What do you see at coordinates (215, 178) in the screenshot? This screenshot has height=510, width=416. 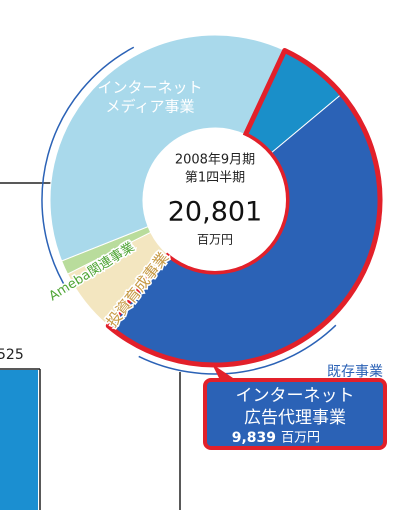 I see `center-label: 第1四半期` at bounding box center [215, 178].